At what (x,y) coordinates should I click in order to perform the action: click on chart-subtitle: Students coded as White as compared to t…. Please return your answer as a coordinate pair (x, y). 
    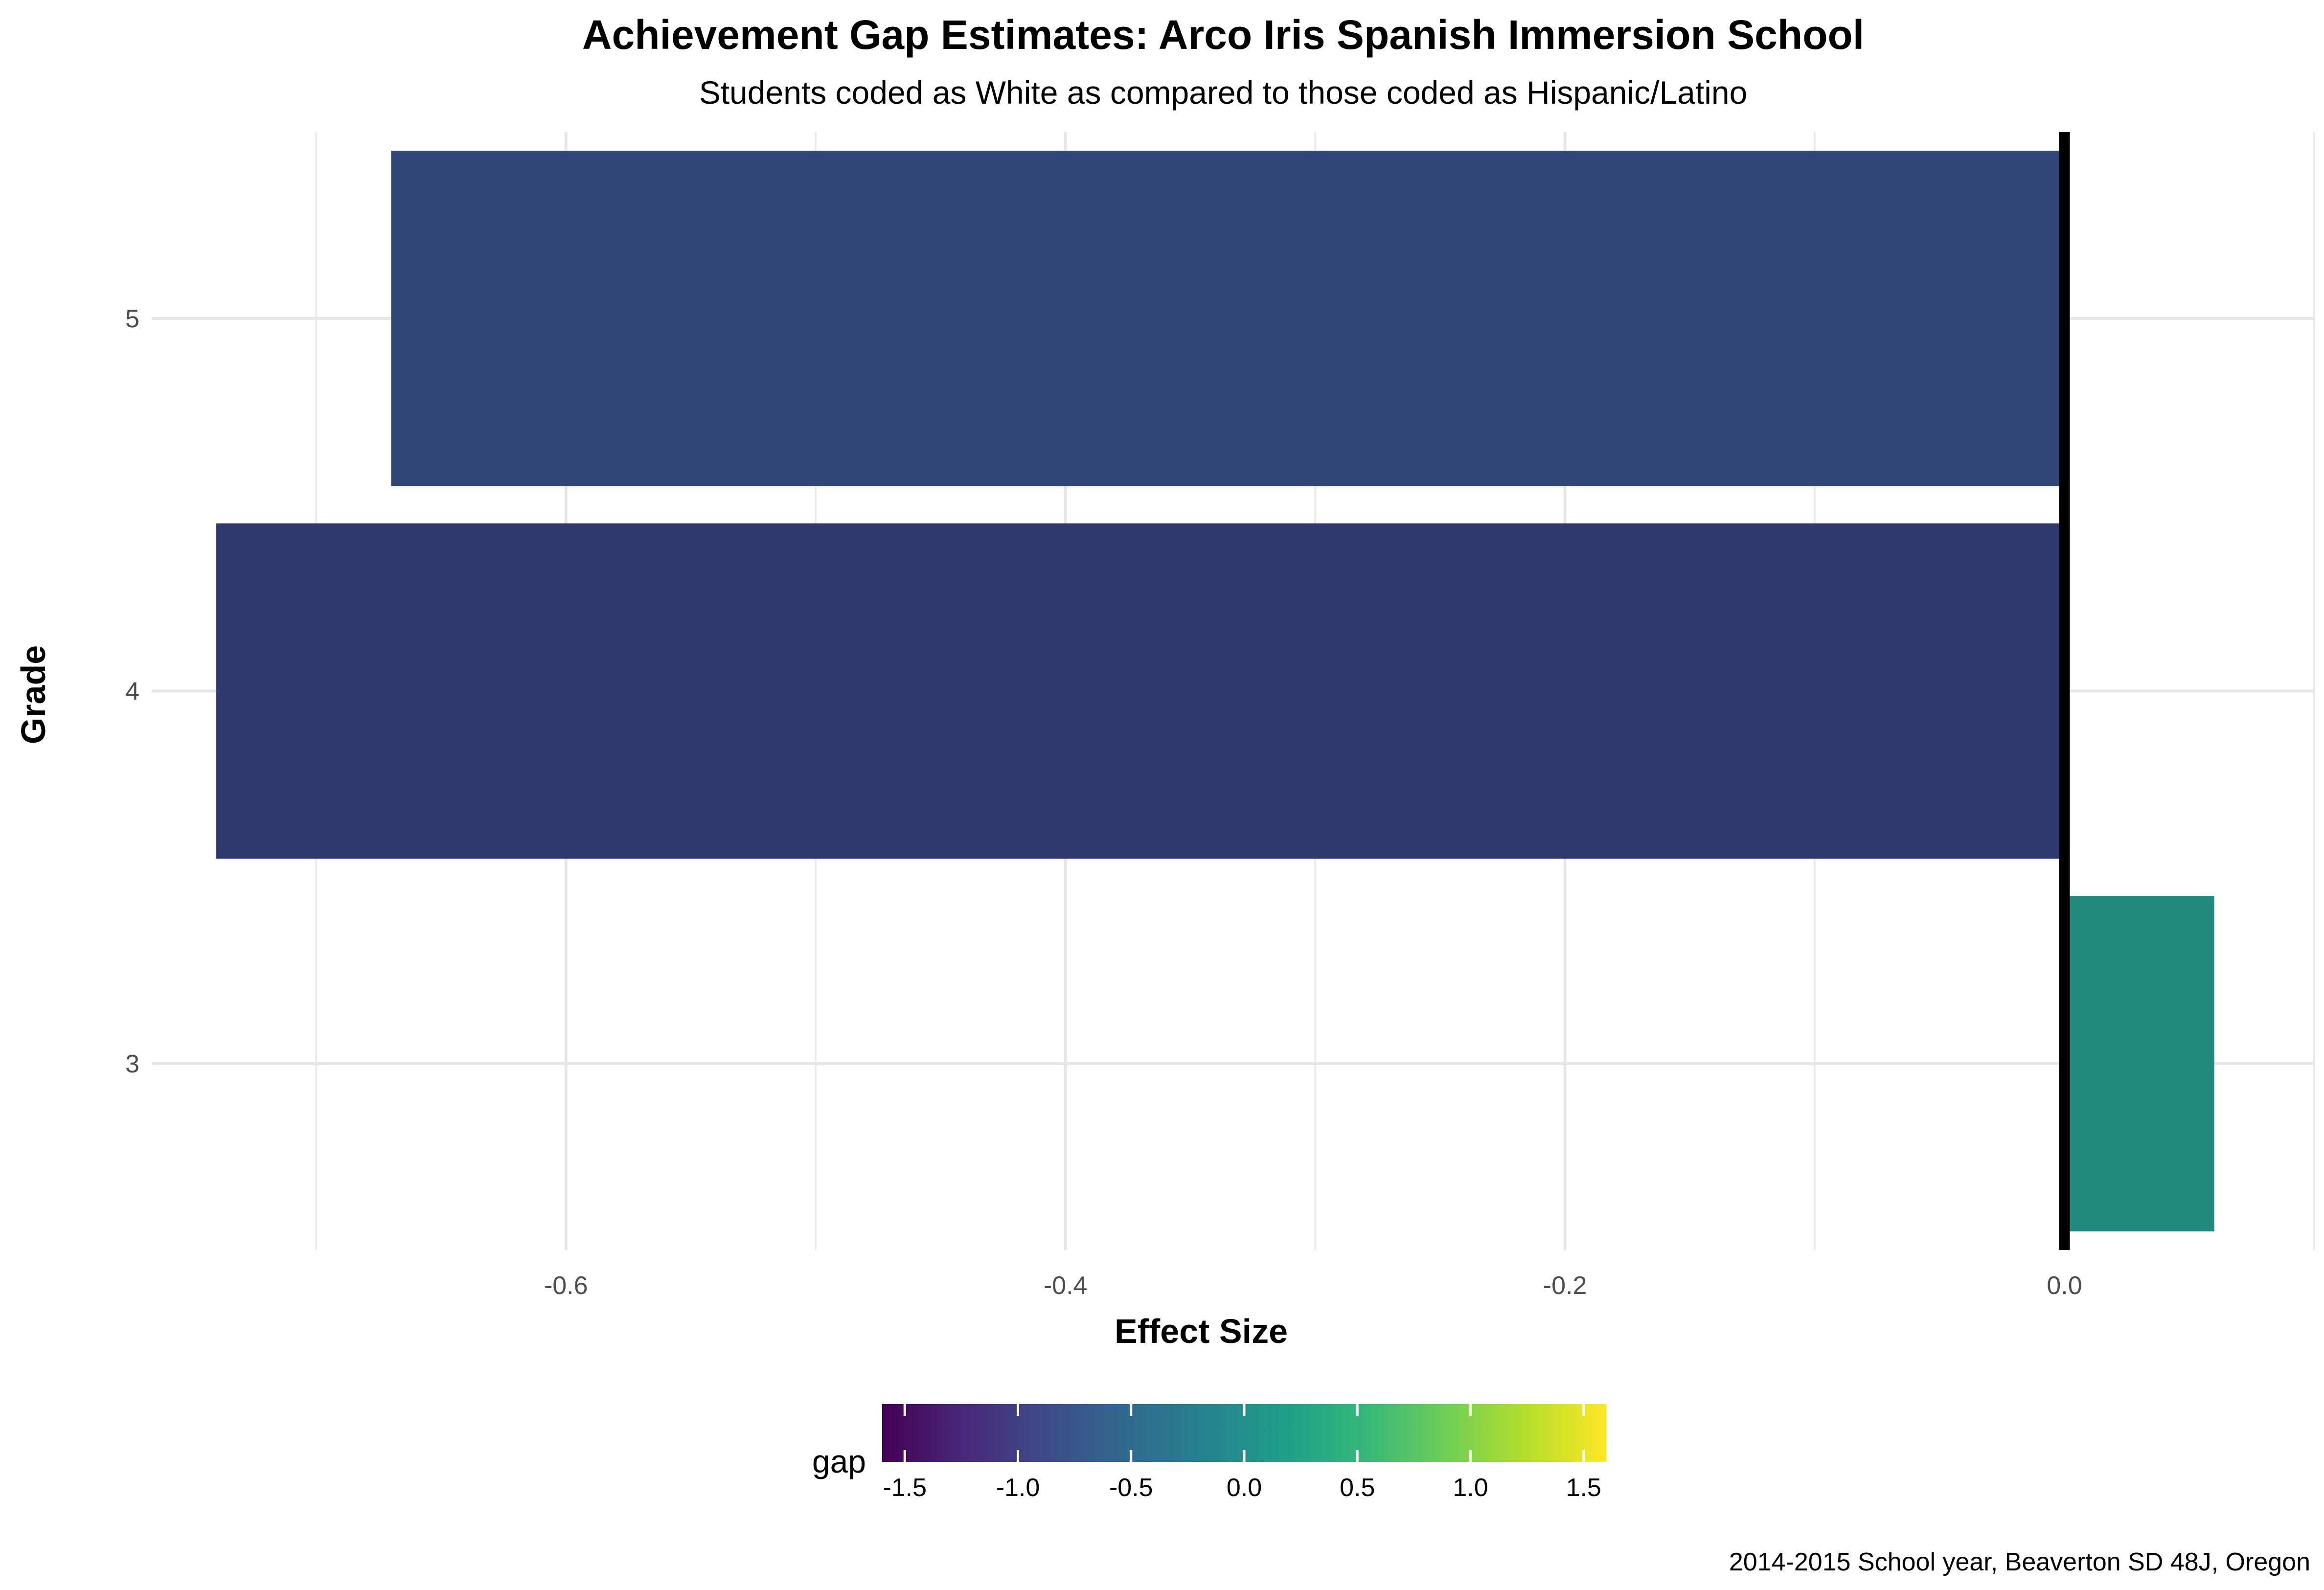
    Looking at the image, I should click on (1224, 93).